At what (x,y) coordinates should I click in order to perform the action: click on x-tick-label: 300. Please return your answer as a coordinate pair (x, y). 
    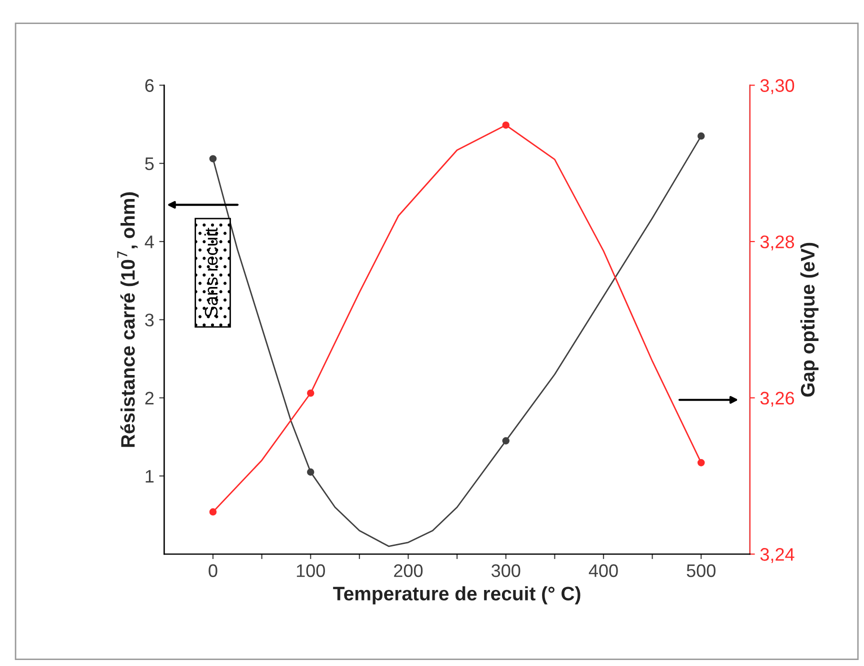
    Looking at the image, I should click on (506, 571).